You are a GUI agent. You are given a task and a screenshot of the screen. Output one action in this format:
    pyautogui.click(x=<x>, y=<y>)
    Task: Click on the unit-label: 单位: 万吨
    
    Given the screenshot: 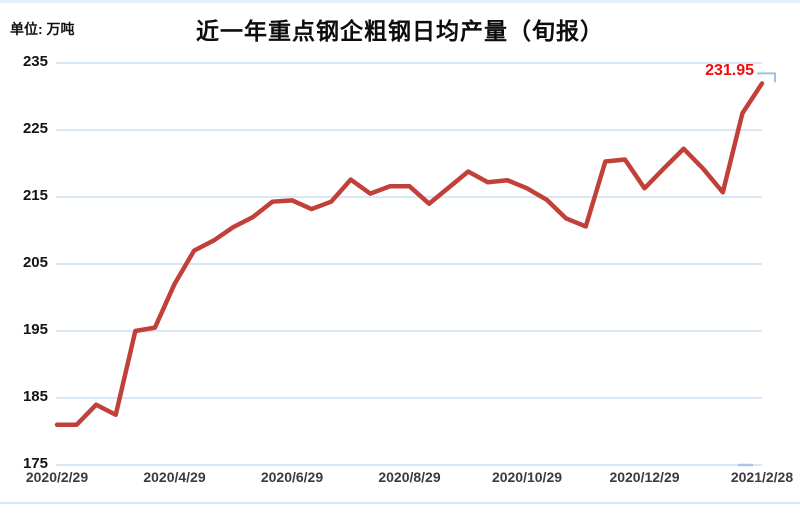 What is the action you would take?
    pyautogui.click(x=42, y=29)
    